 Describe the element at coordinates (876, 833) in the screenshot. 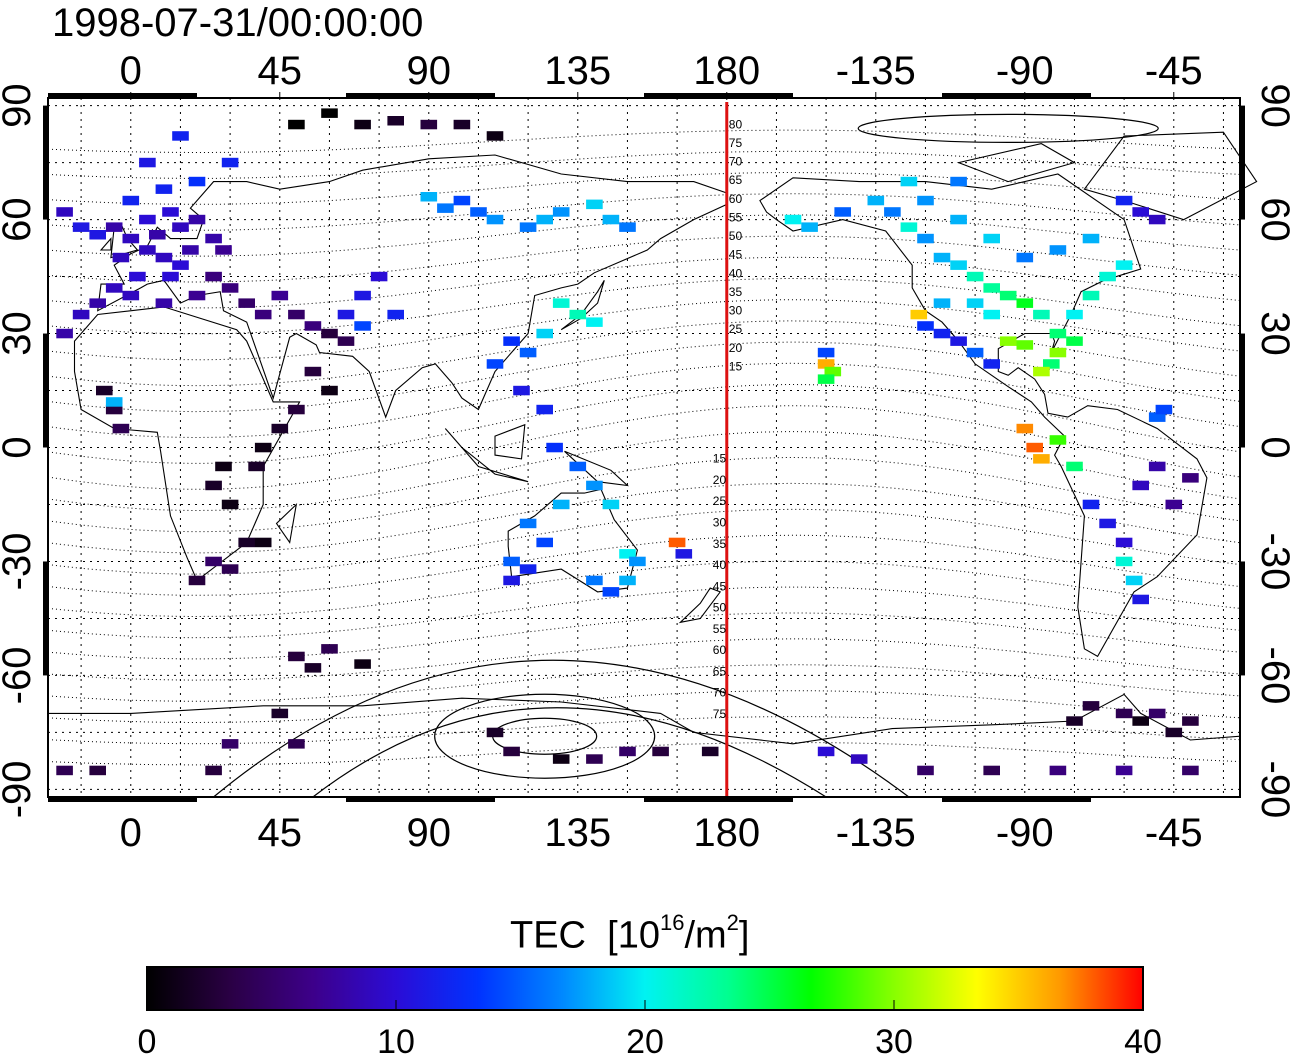

I see `bottom-lon-label: -135` at that location.